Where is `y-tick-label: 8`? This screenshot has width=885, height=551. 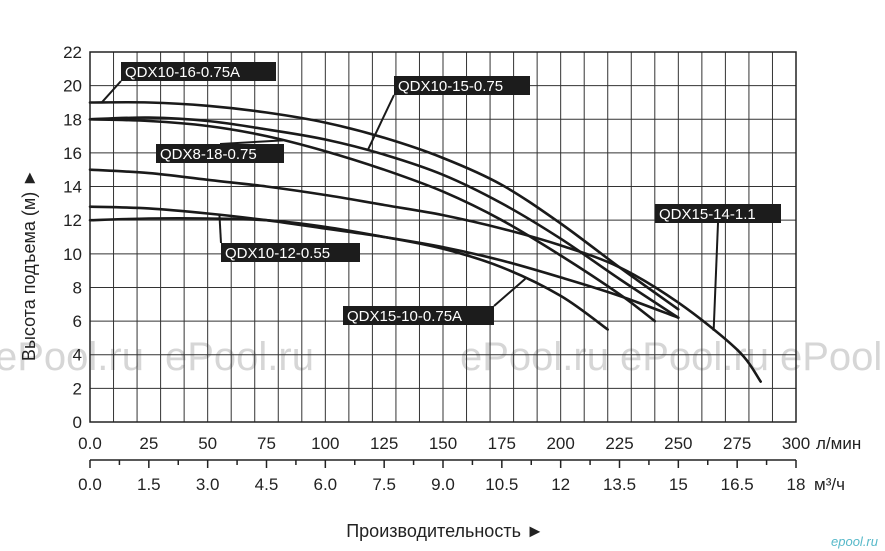
y-tick-label: 8 is located at coordinates (77, 287).